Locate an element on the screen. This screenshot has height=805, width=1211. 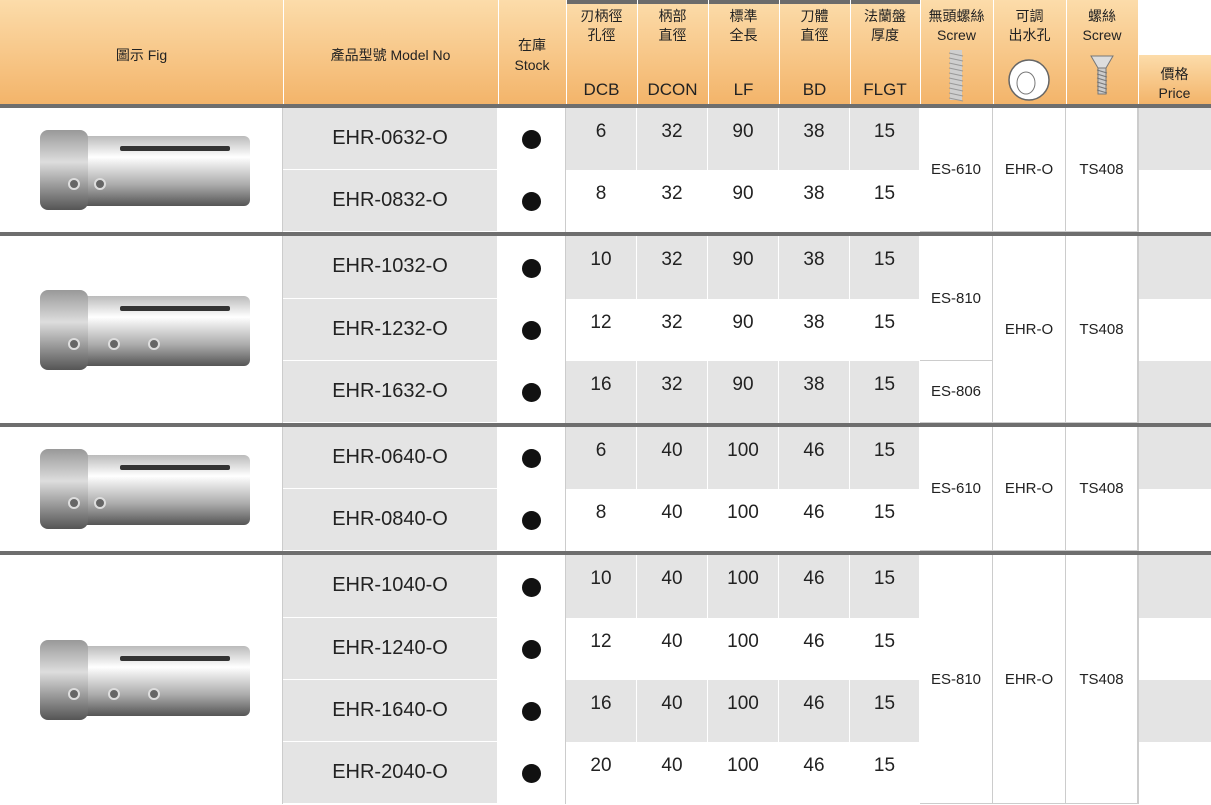
model-cell: EHR-0840-O is located at coordinates (390, 520).